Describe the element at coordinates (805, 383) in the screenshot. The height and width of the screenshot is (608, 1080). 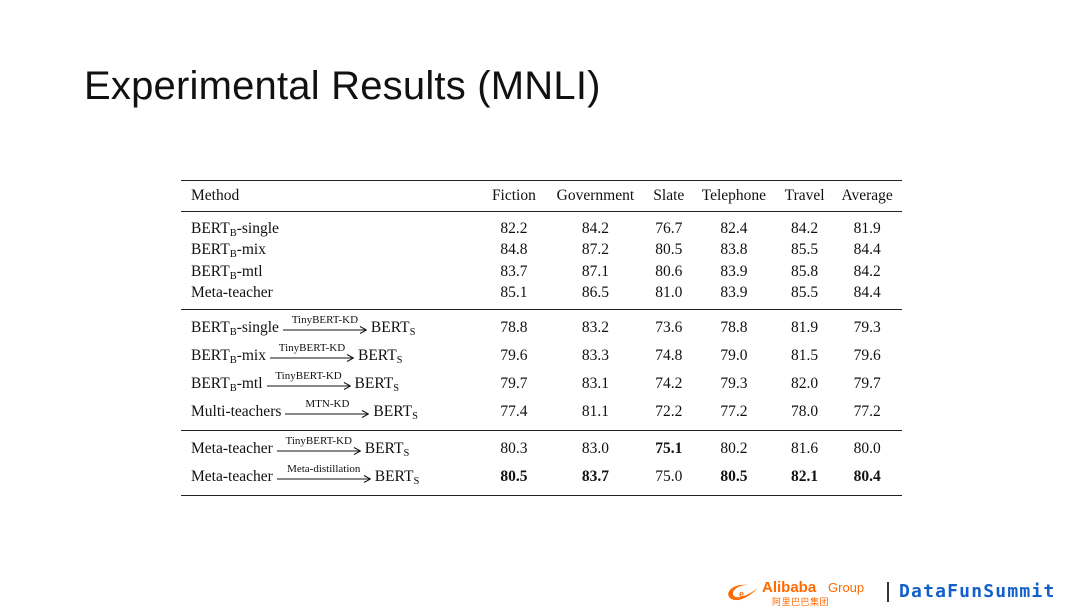
I see `score-cell: 82.0` at that location.